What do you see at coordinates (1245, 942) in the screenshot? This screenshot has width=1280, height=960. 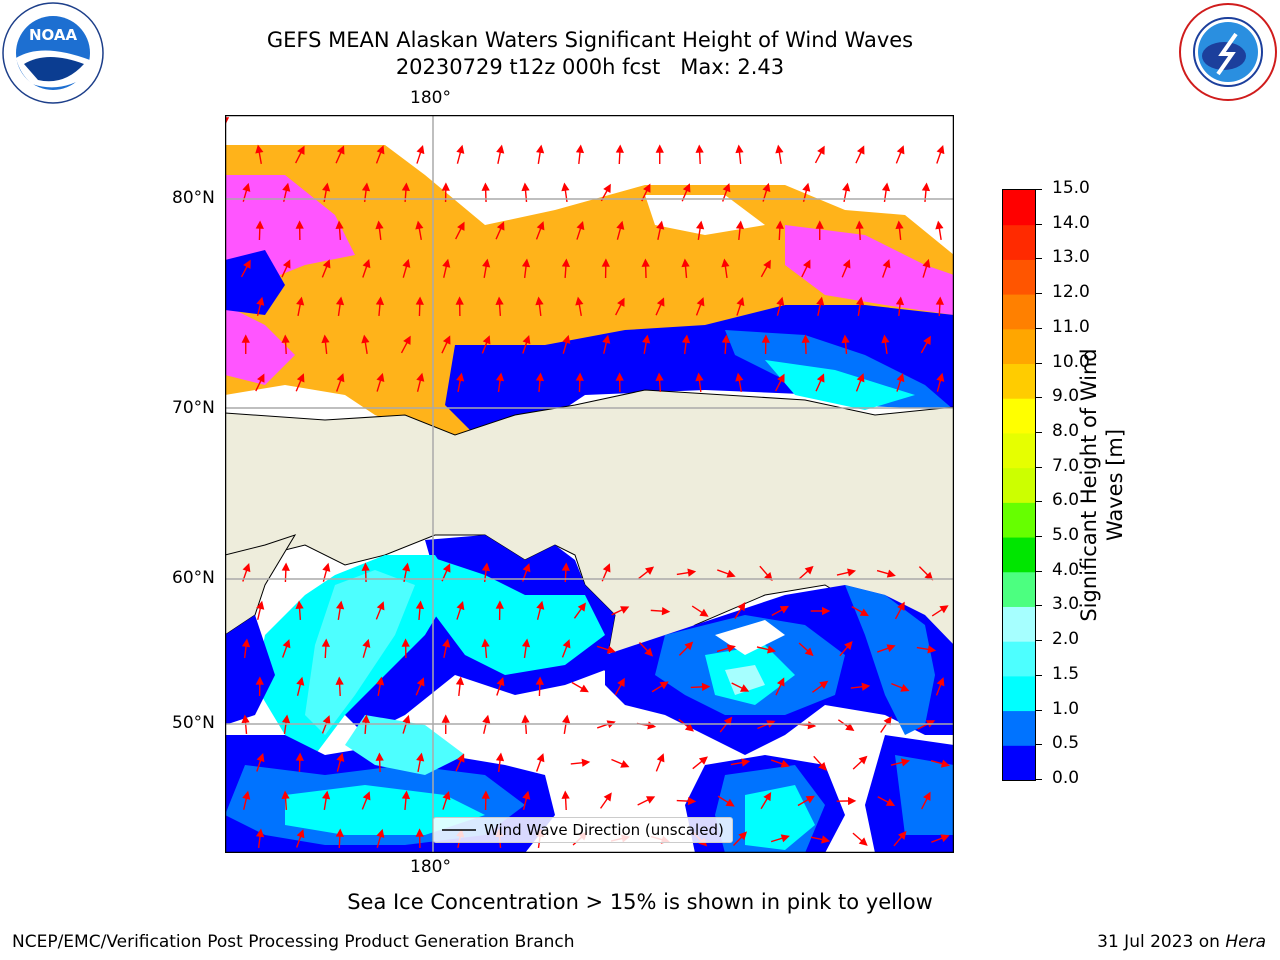 I see `footer-machine: Hera` at bounding box center [1245, 942].